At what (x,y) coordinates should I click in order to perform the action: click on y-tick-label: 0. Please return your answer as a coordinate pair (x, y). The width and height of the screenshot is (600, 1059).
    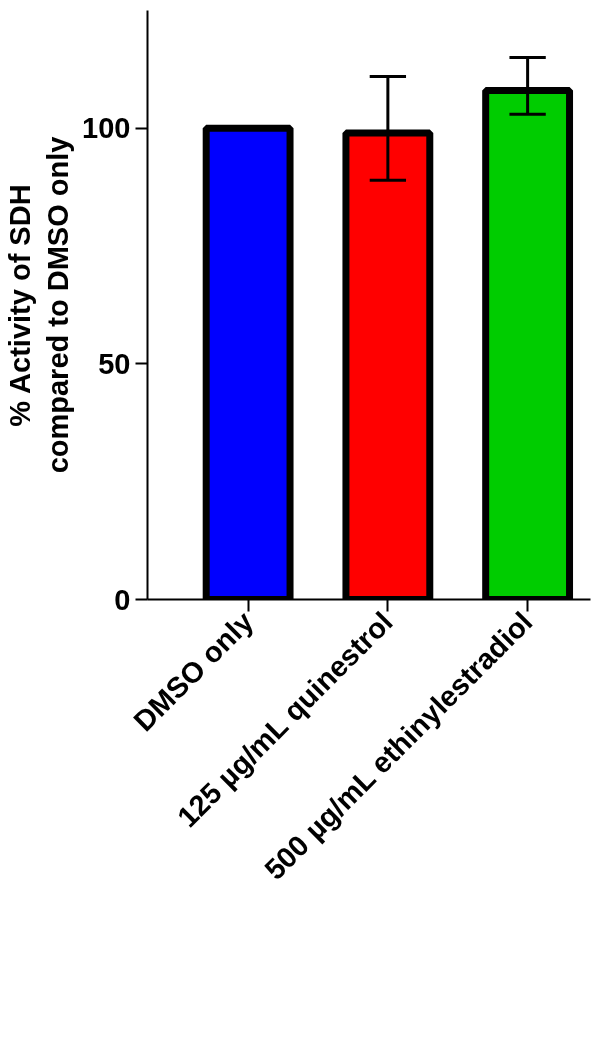
    Looking at the image, I should click on (122, 599).